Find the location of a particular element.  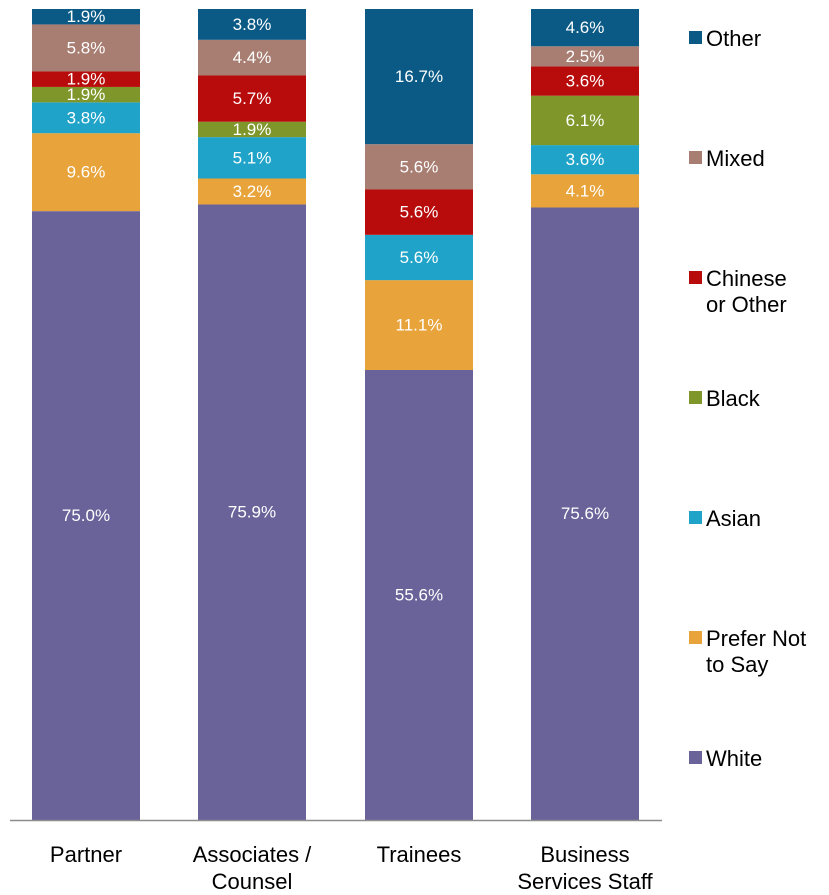

data-label-partner-prefer-not-to-say: 9.6% is located at coordinates (86, 172).